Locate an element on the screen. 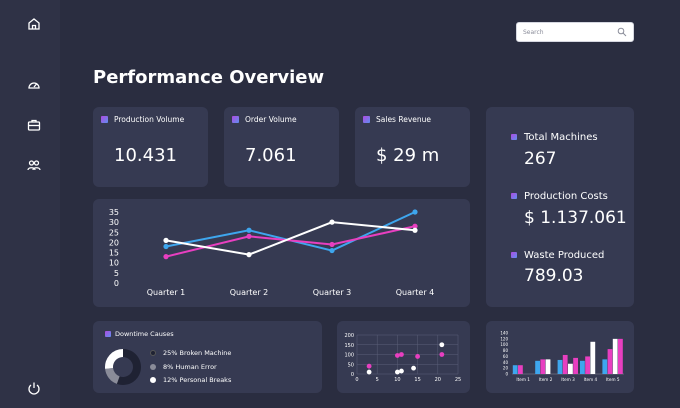 The height and width of the screenshot is (408, 680). scatter-chart: 0 50 100 150 200 0 5 10 15 20 25 is located at coordinates (402, 358).